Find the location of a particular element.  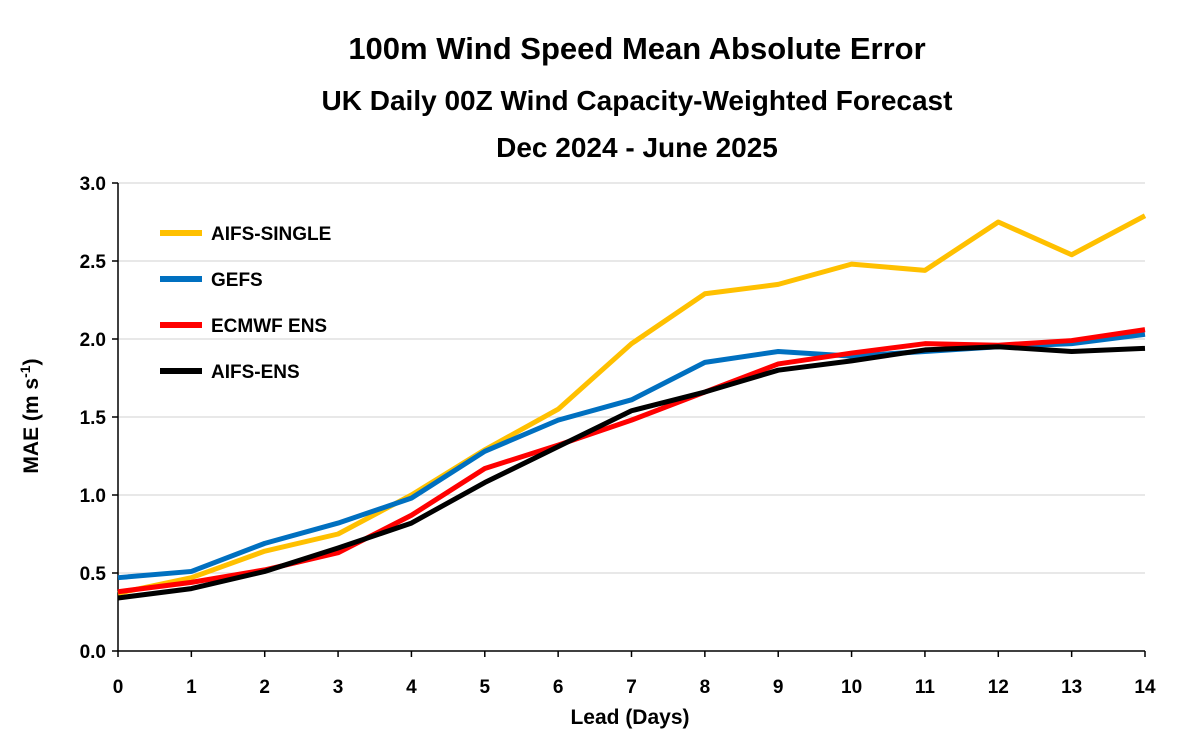

x-tick-labels: 0 1 2 3 4 5 6 7 8 9 10 11 12 13 14 is located at coordinates (634, 687).